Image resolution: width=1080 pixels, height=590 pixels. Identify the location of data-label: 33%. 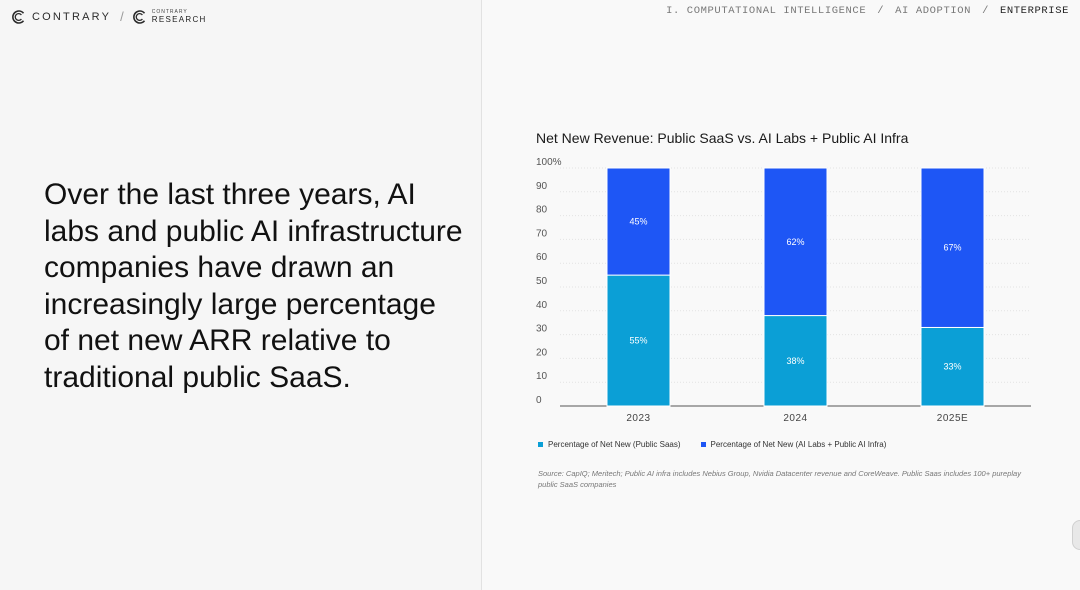
(952, 367).